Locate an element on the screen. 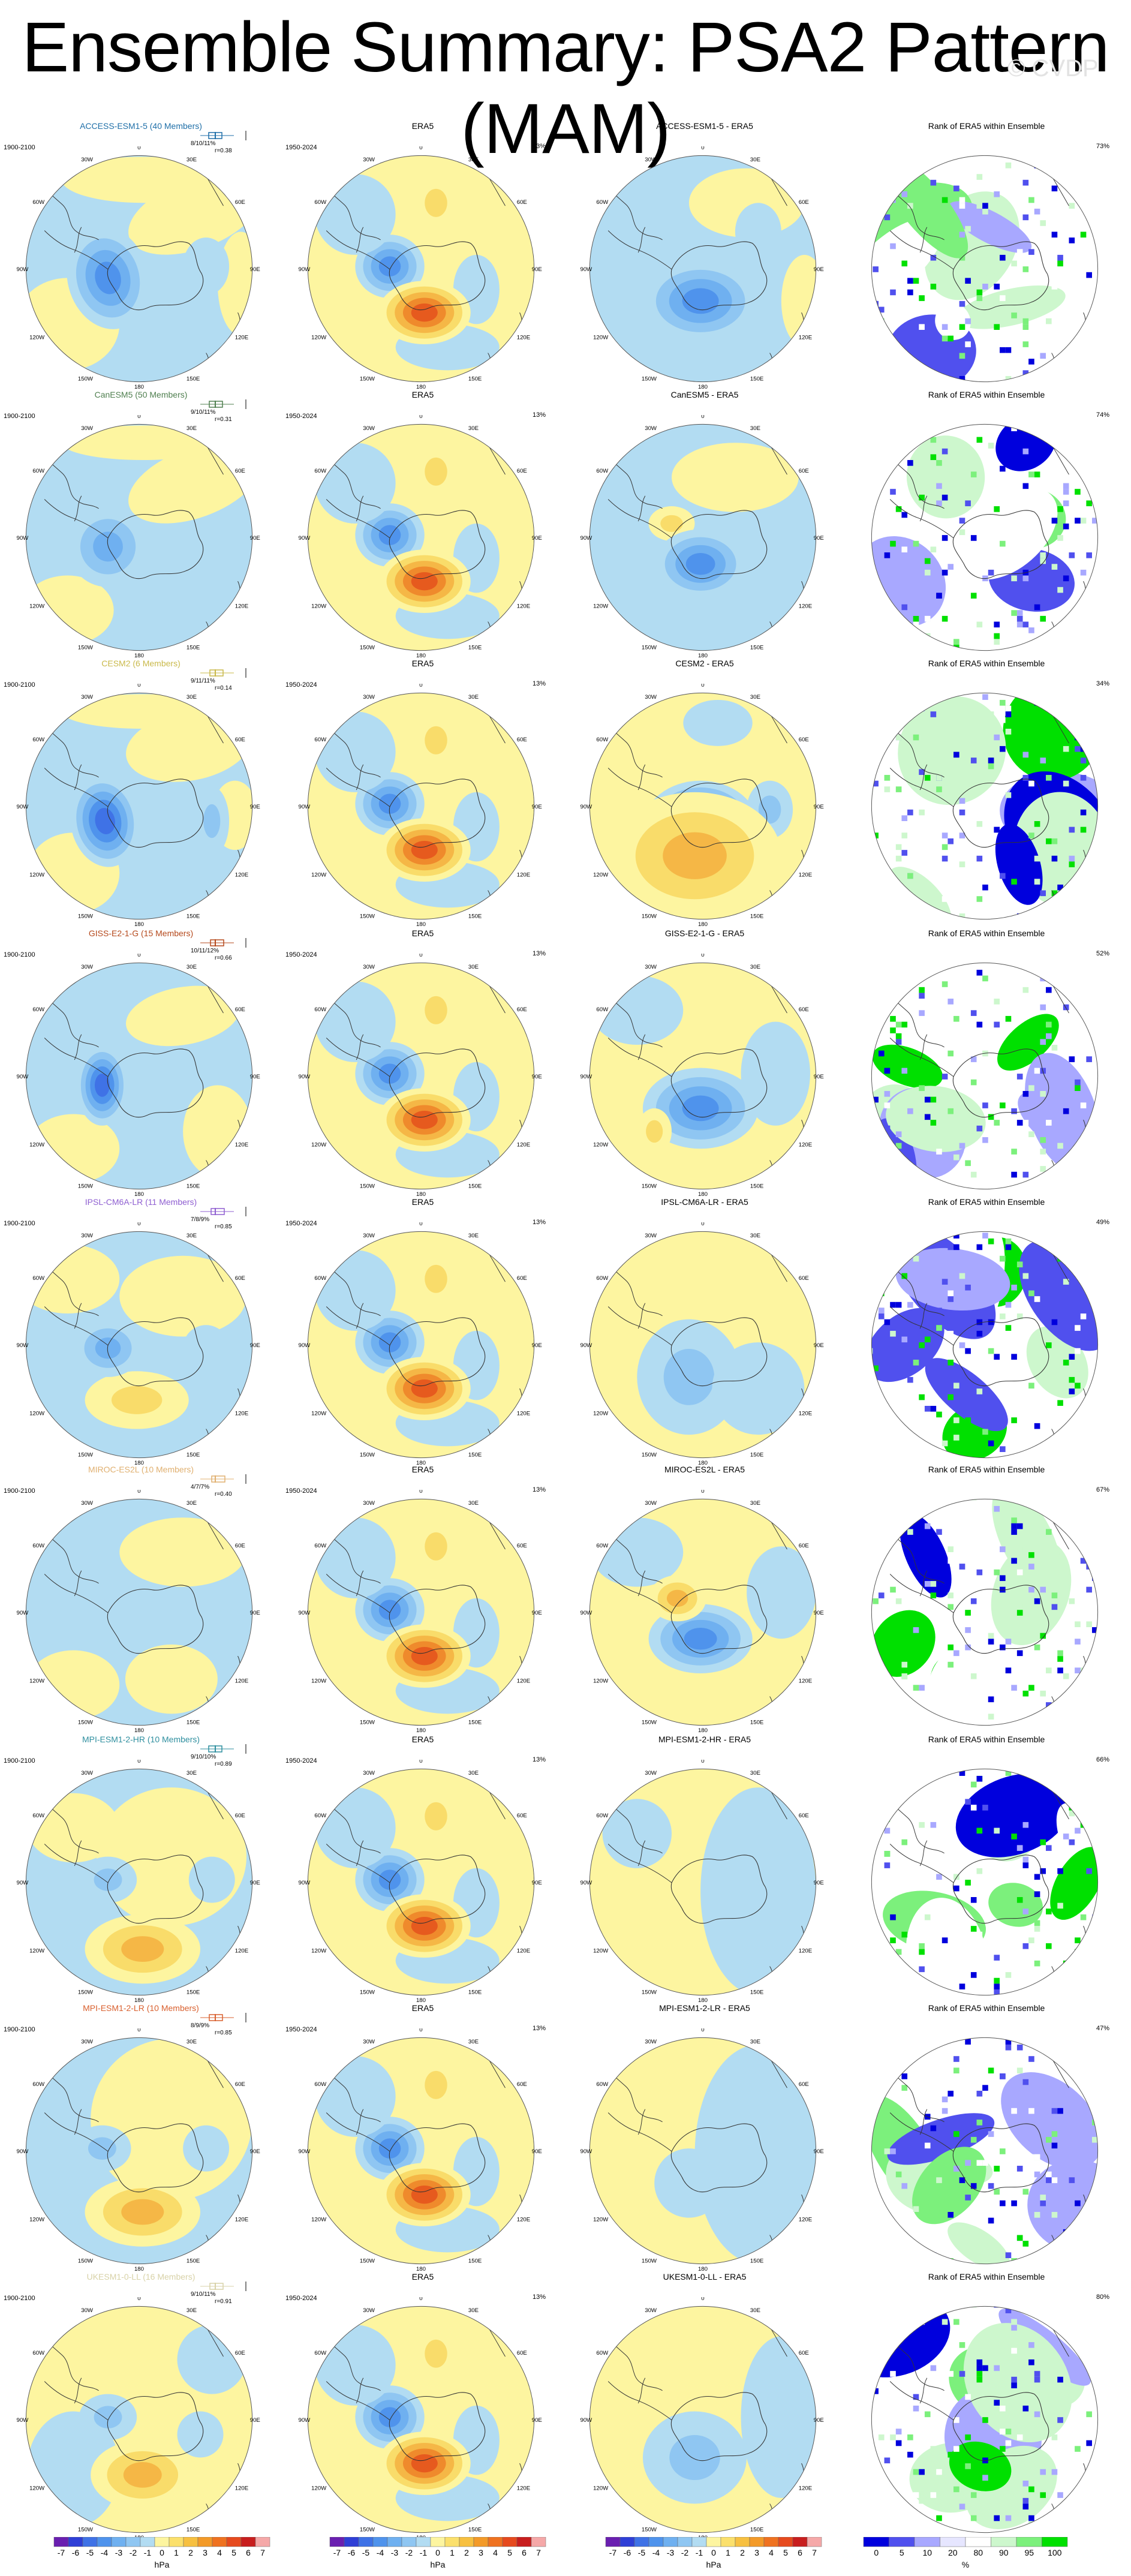  difference-title: CESM2 - ERA5 is located at coordinates (704, 664).